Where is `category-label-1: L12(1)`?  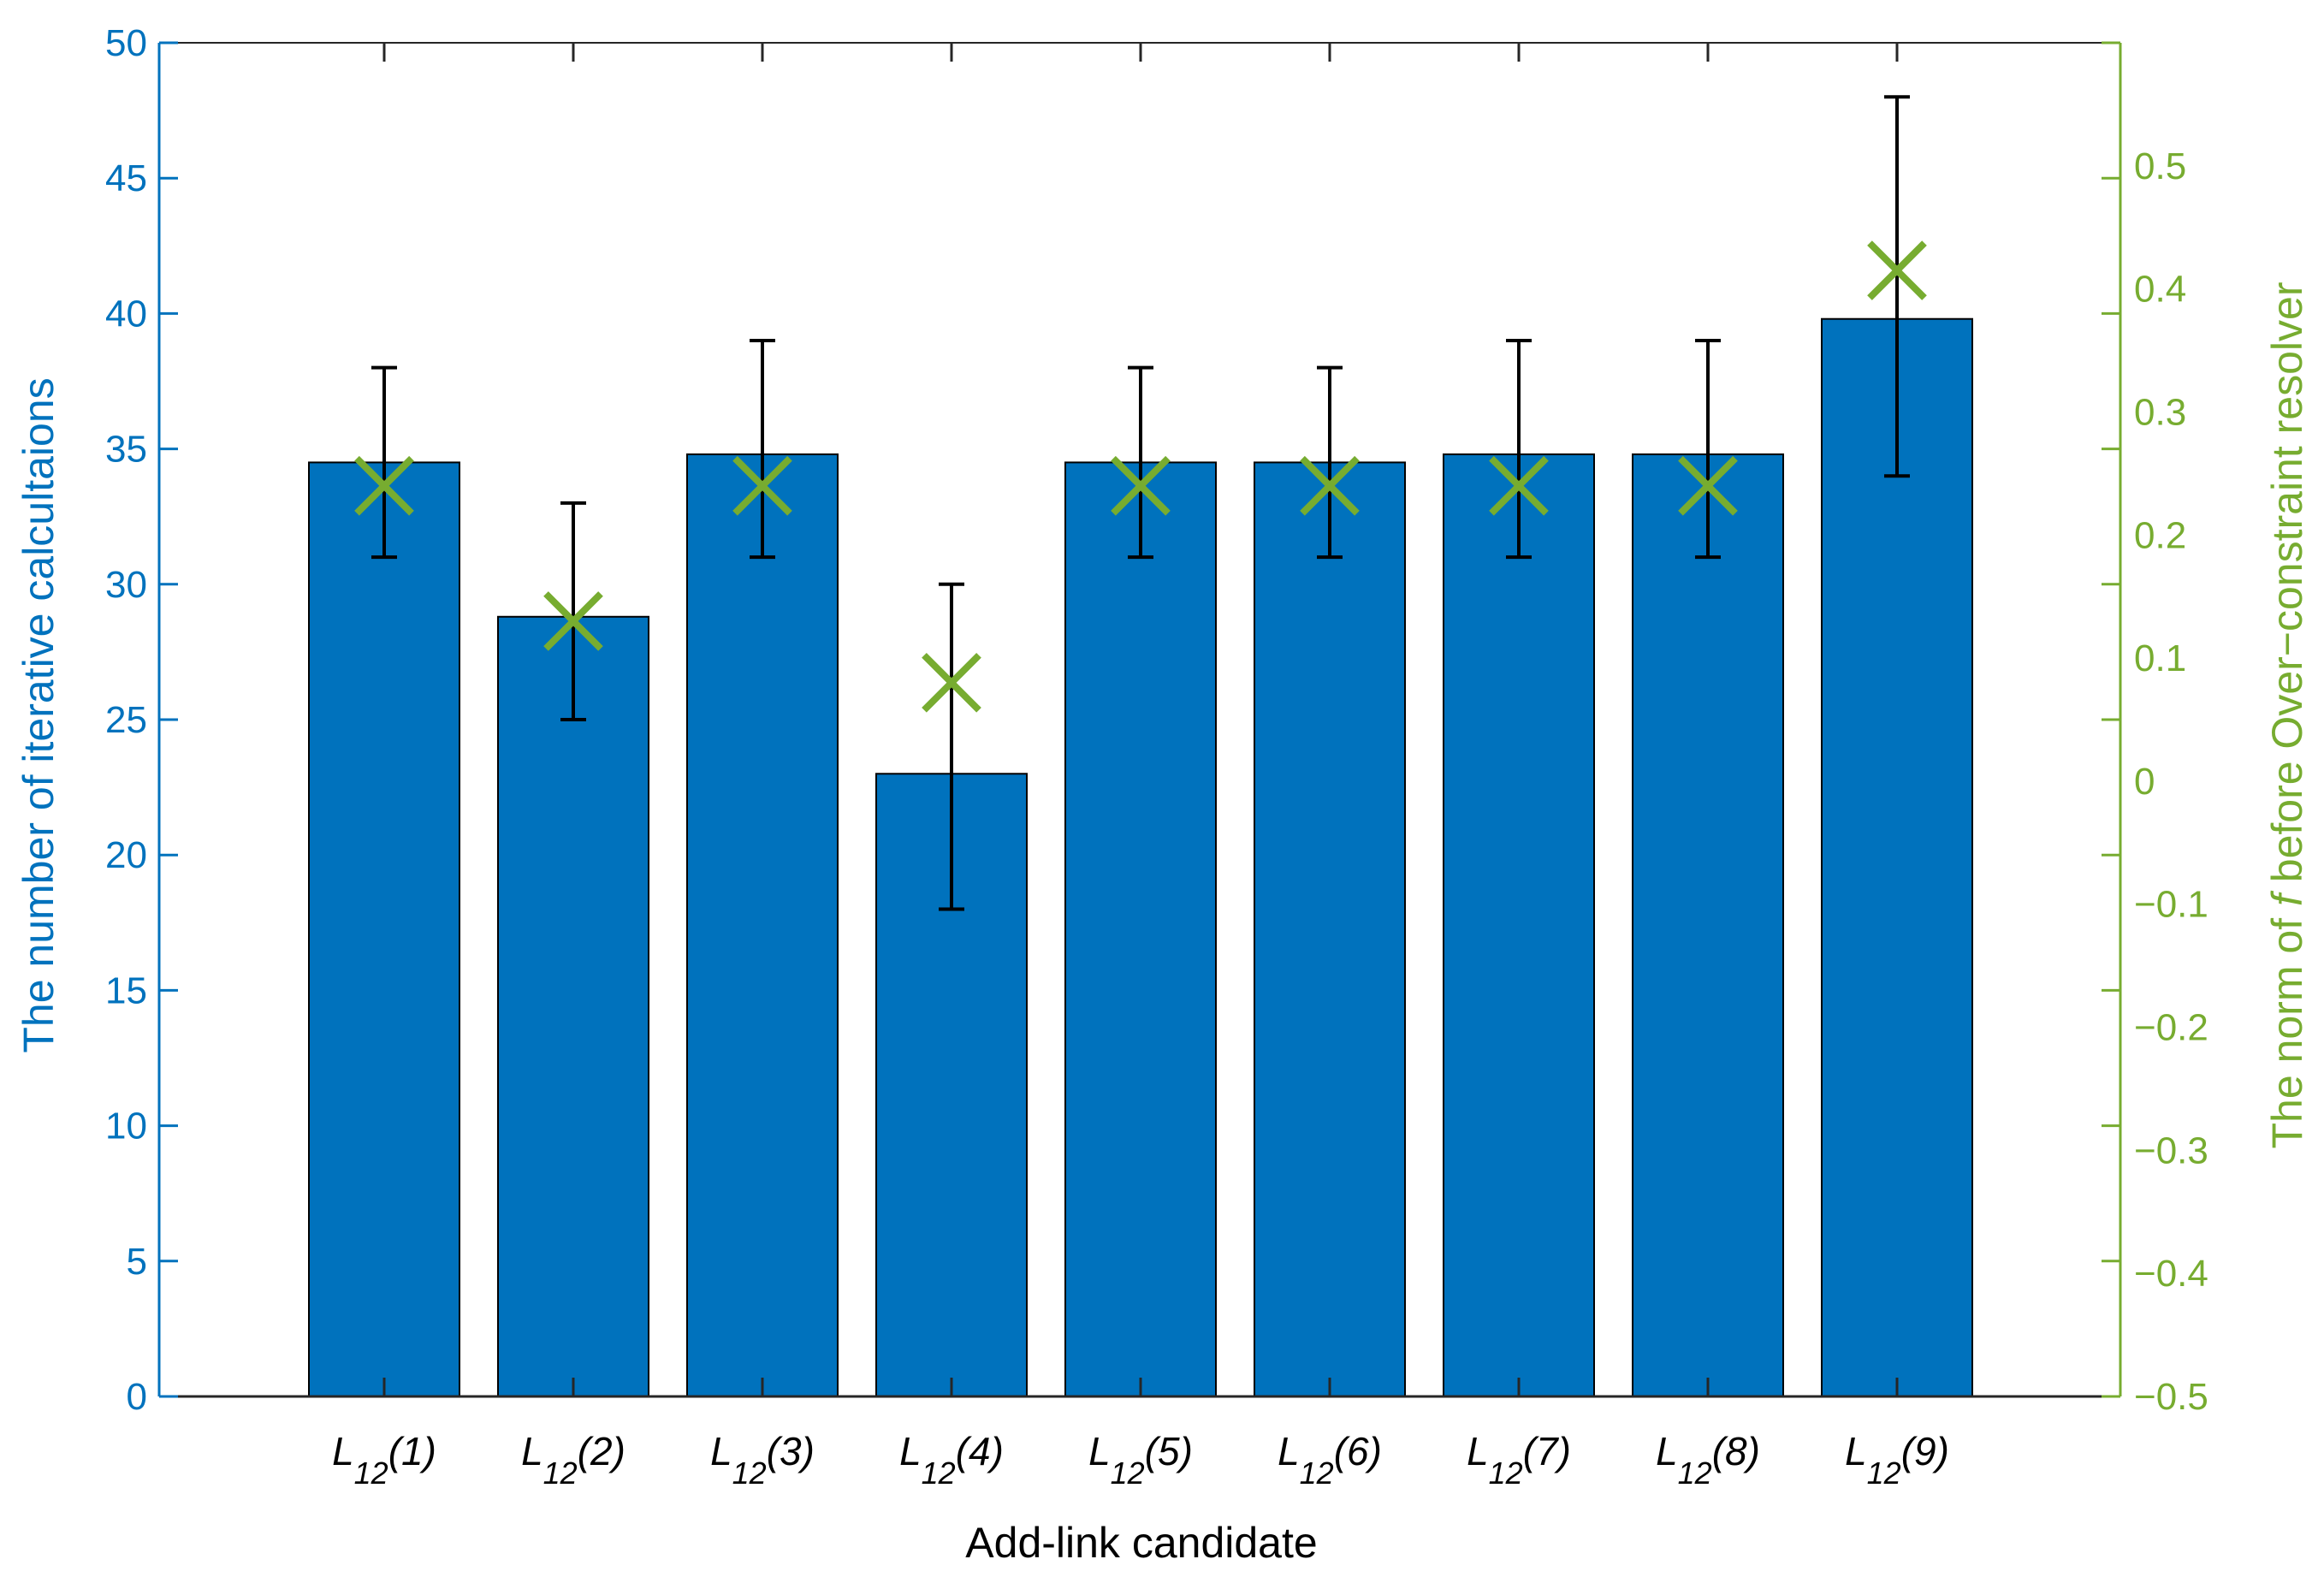 category-label-1: L12(1) is located at coordinates (384, 1460).